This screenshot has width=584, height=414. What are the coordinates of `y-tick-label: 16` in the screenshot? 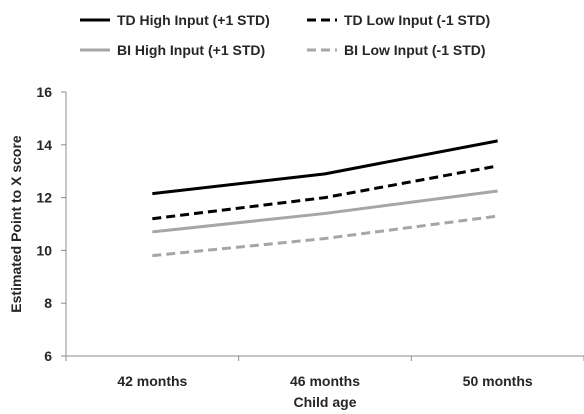 It's located at (44, 92).